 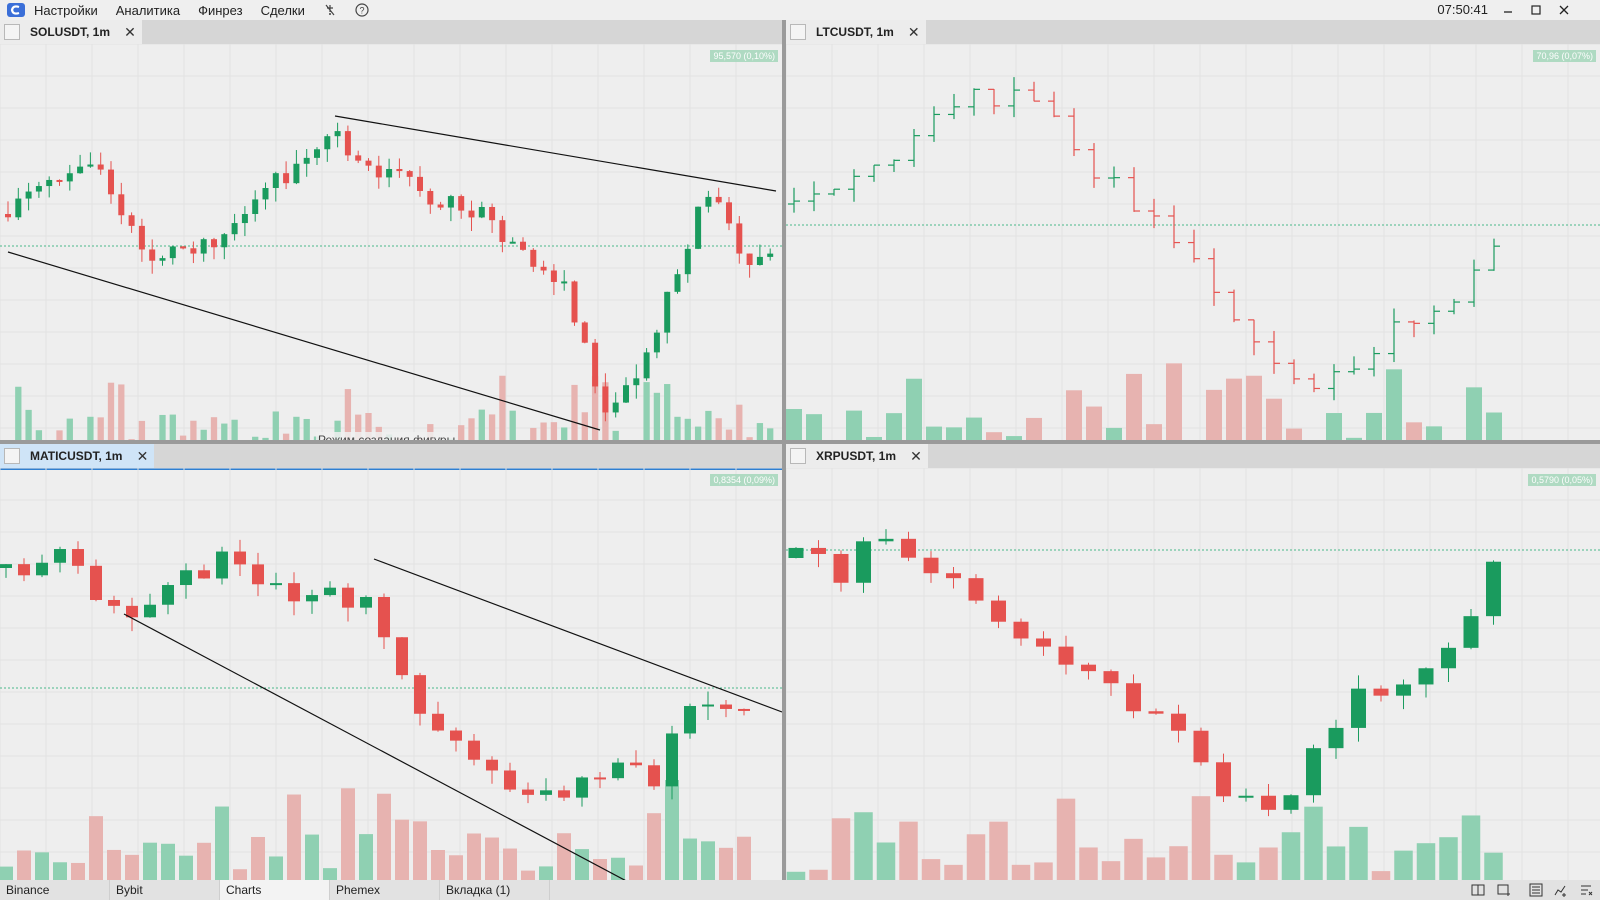 I want to click on horizontal-splitter-right, so click(x=1193, y=442).